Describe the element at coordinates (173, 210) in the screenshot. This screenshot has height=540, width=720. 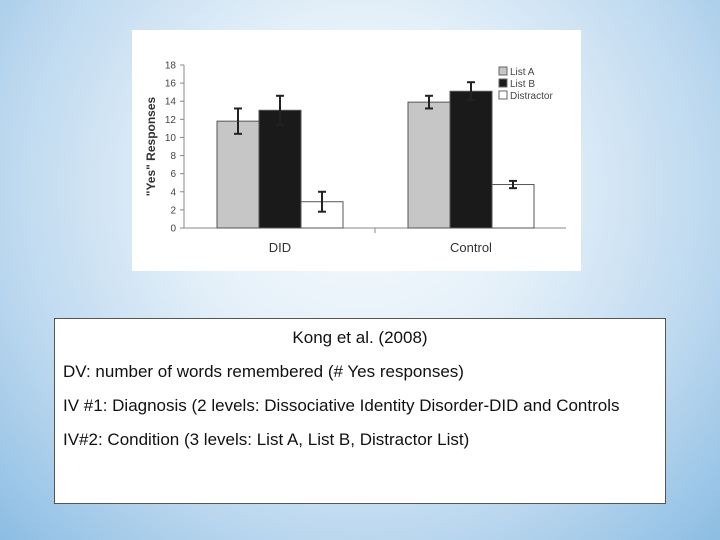
I see `y-tick-label: 2` at that location.